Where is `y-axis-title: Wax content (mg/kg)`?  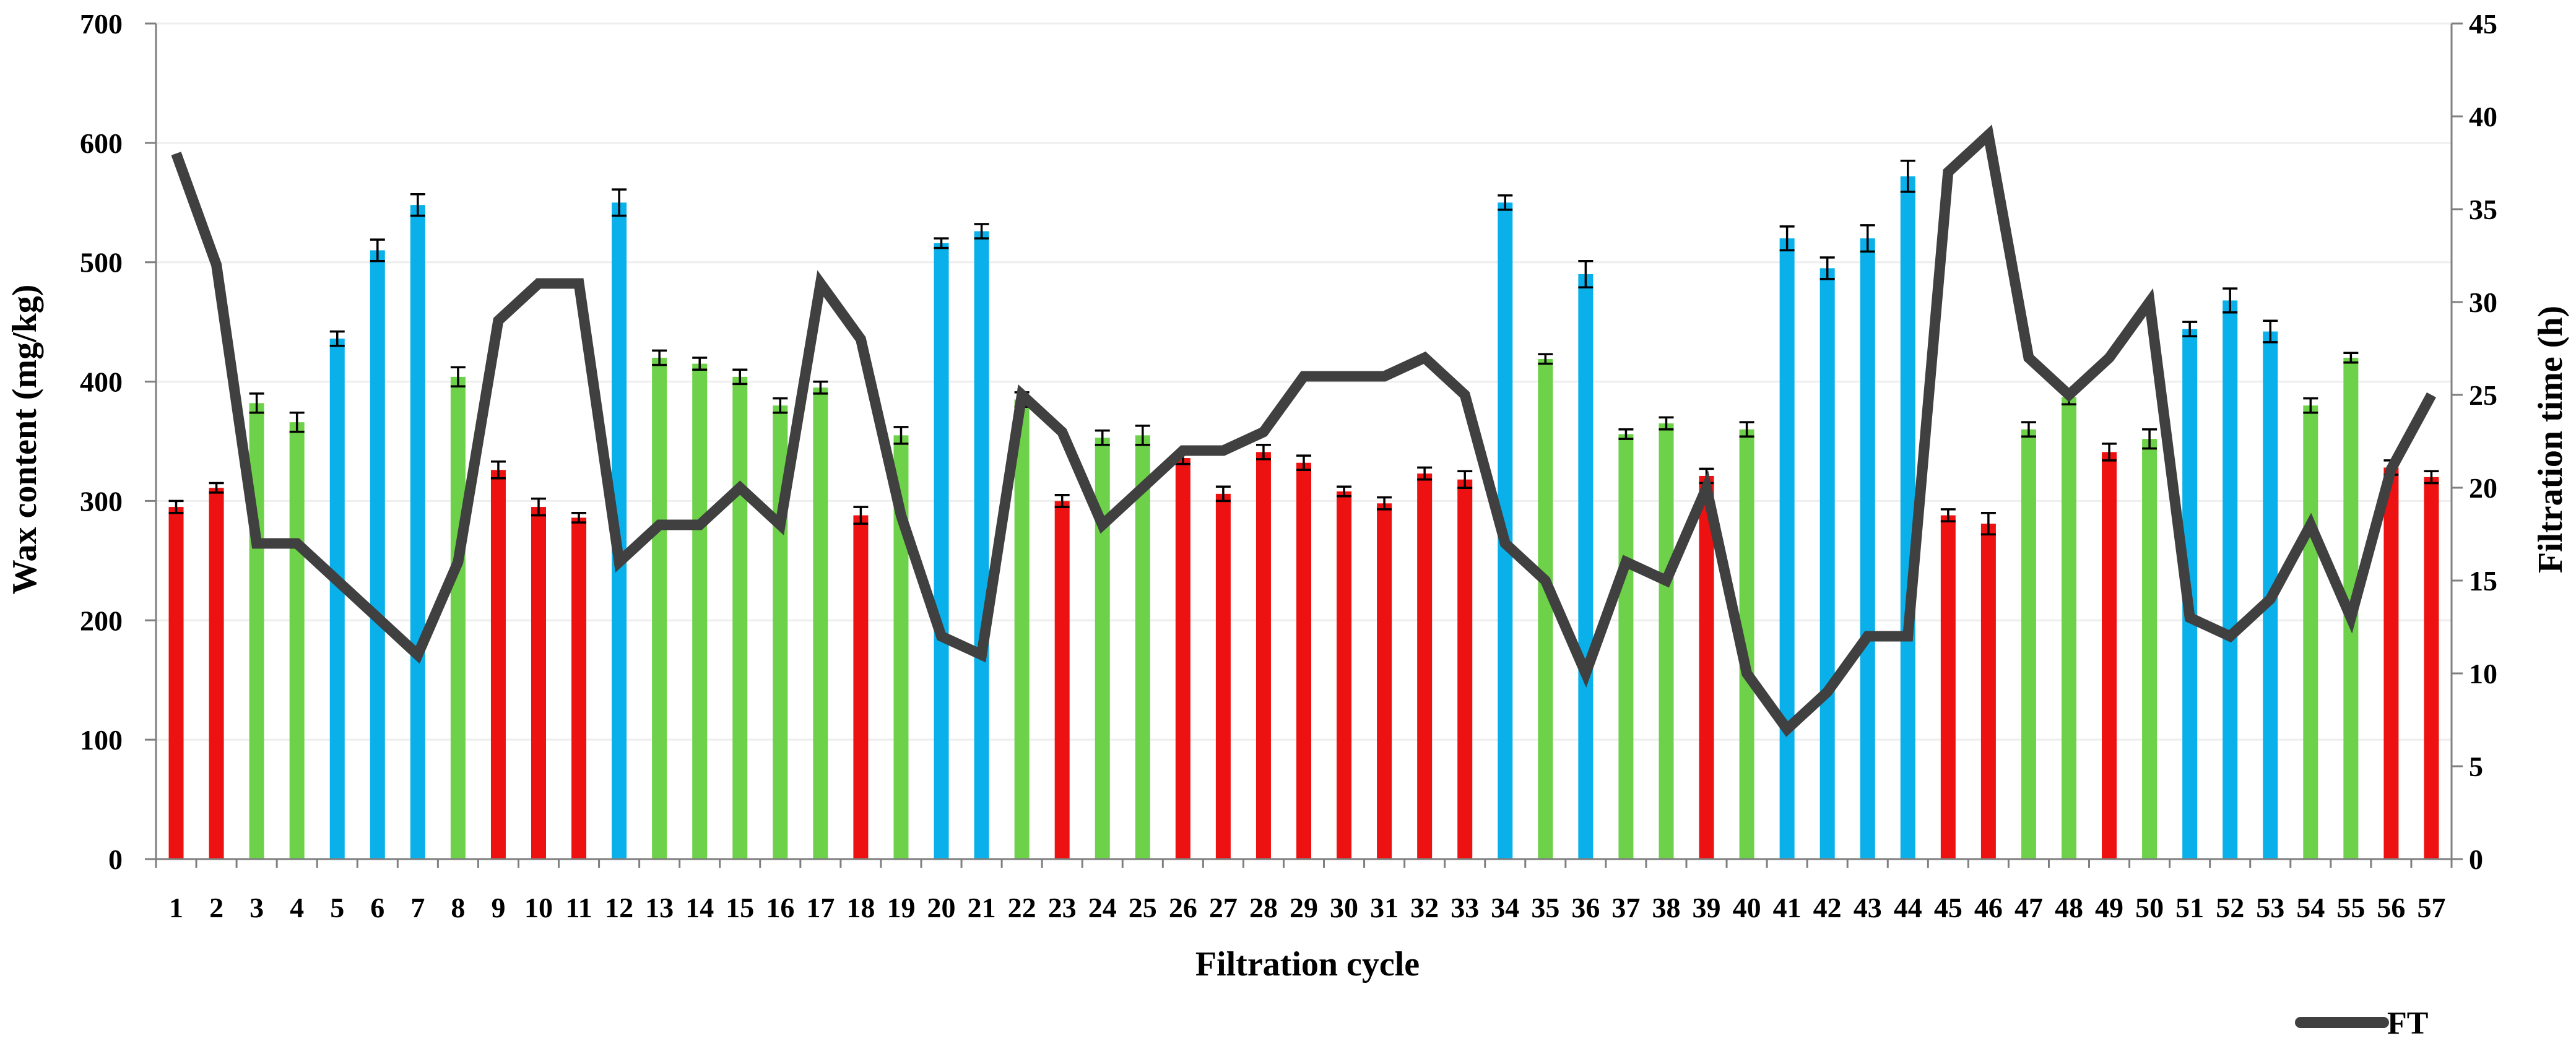
y-axis-title: Wax content (mg/kg) is located at coordinates (25, 440).